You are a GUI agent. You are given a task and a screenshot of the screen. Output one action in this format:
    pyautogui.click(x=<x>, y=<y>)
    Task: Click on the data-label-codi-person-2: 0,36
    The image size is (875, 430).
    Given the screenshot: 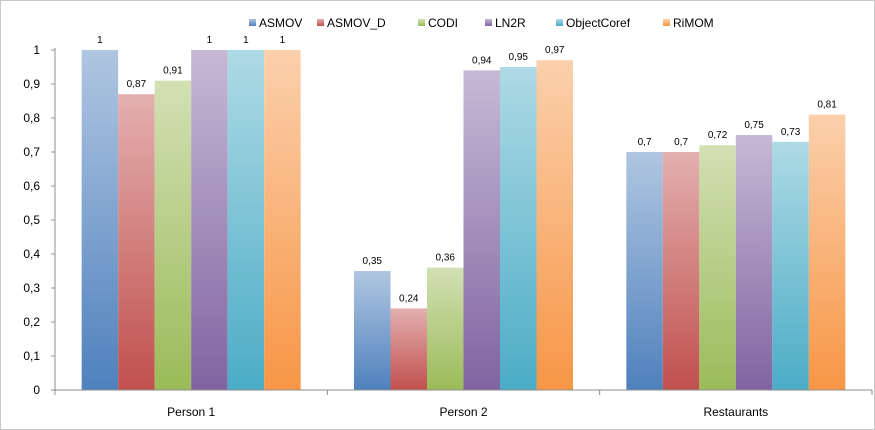 What is the action you would take?
    pyautogui.click(x=446, y=258)
    